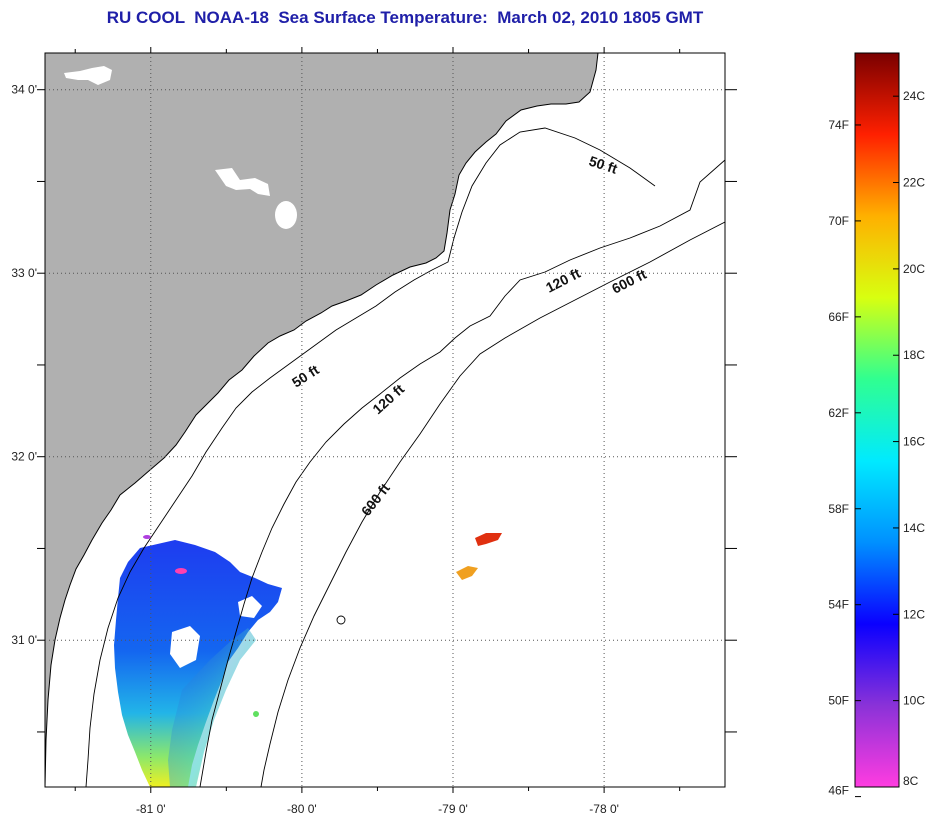 The height and width of the screenshot is (817, 928). Describe the element at coordinates (914, 269) in the screenshot. I see `colorbar-label-celsius: 20C` at that location.